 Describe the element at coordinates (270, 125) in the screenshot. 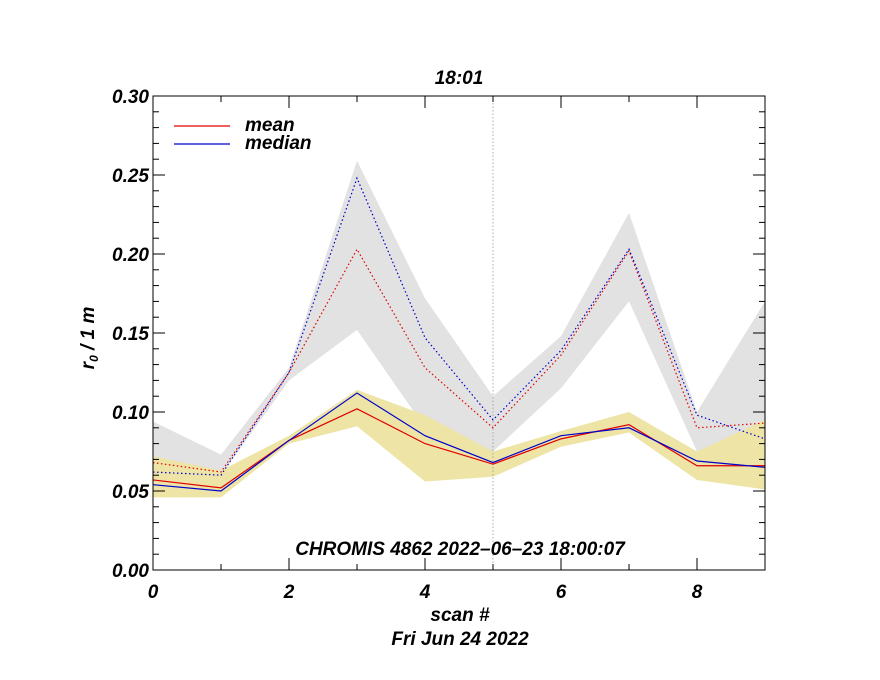

I see `legend-mean-label: mean` at that location.